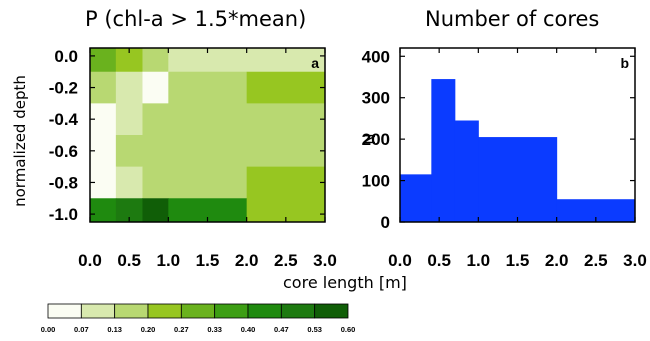  I want to click on y-tick-label: 100, so click(376, 181).